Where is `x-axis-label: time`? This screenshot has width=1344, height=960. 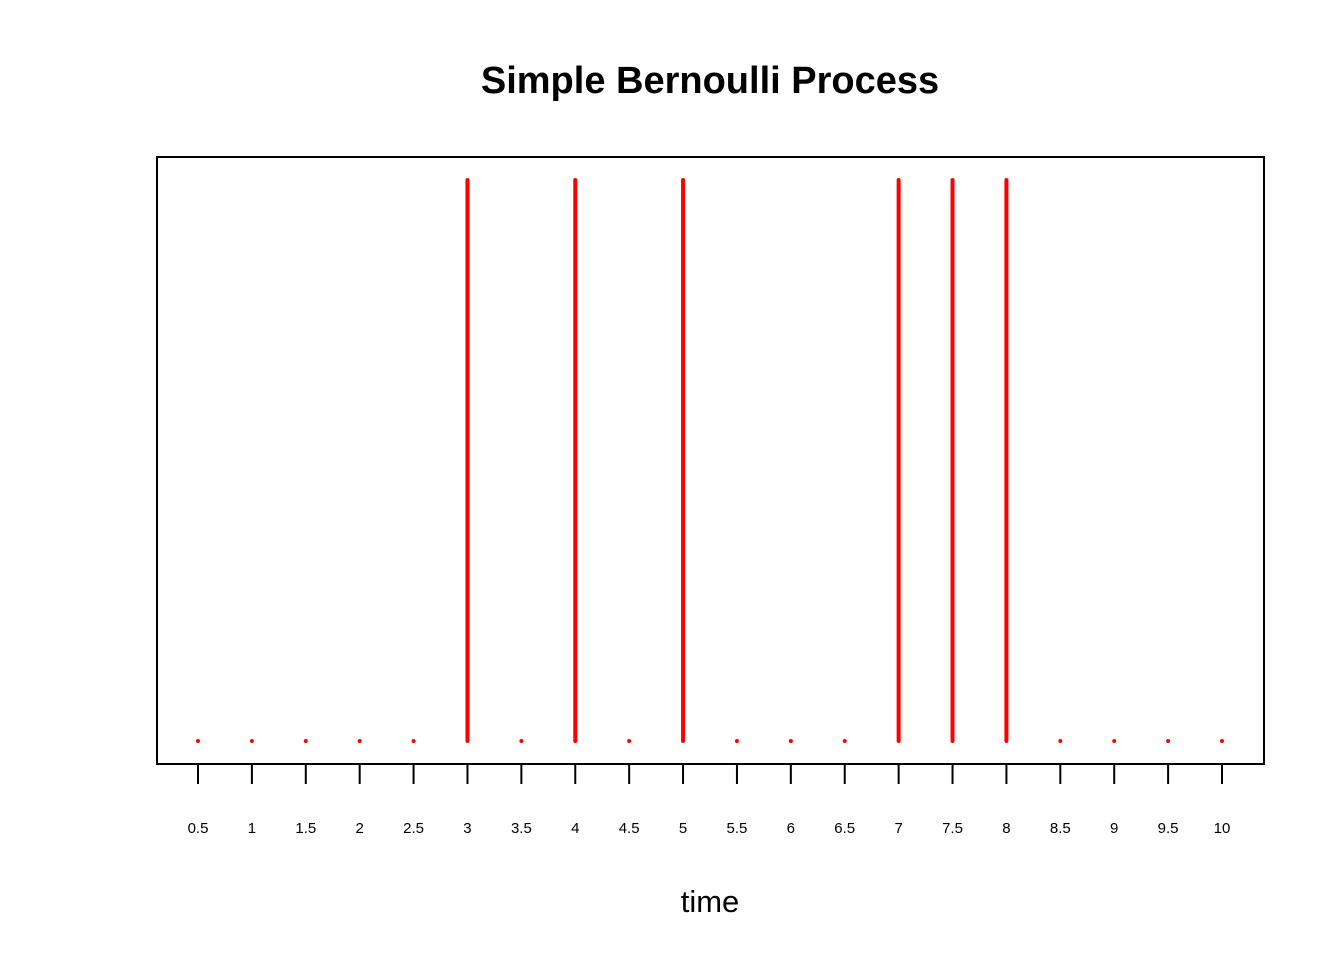
x-axis-label: time is located at coordinates (710, 901).